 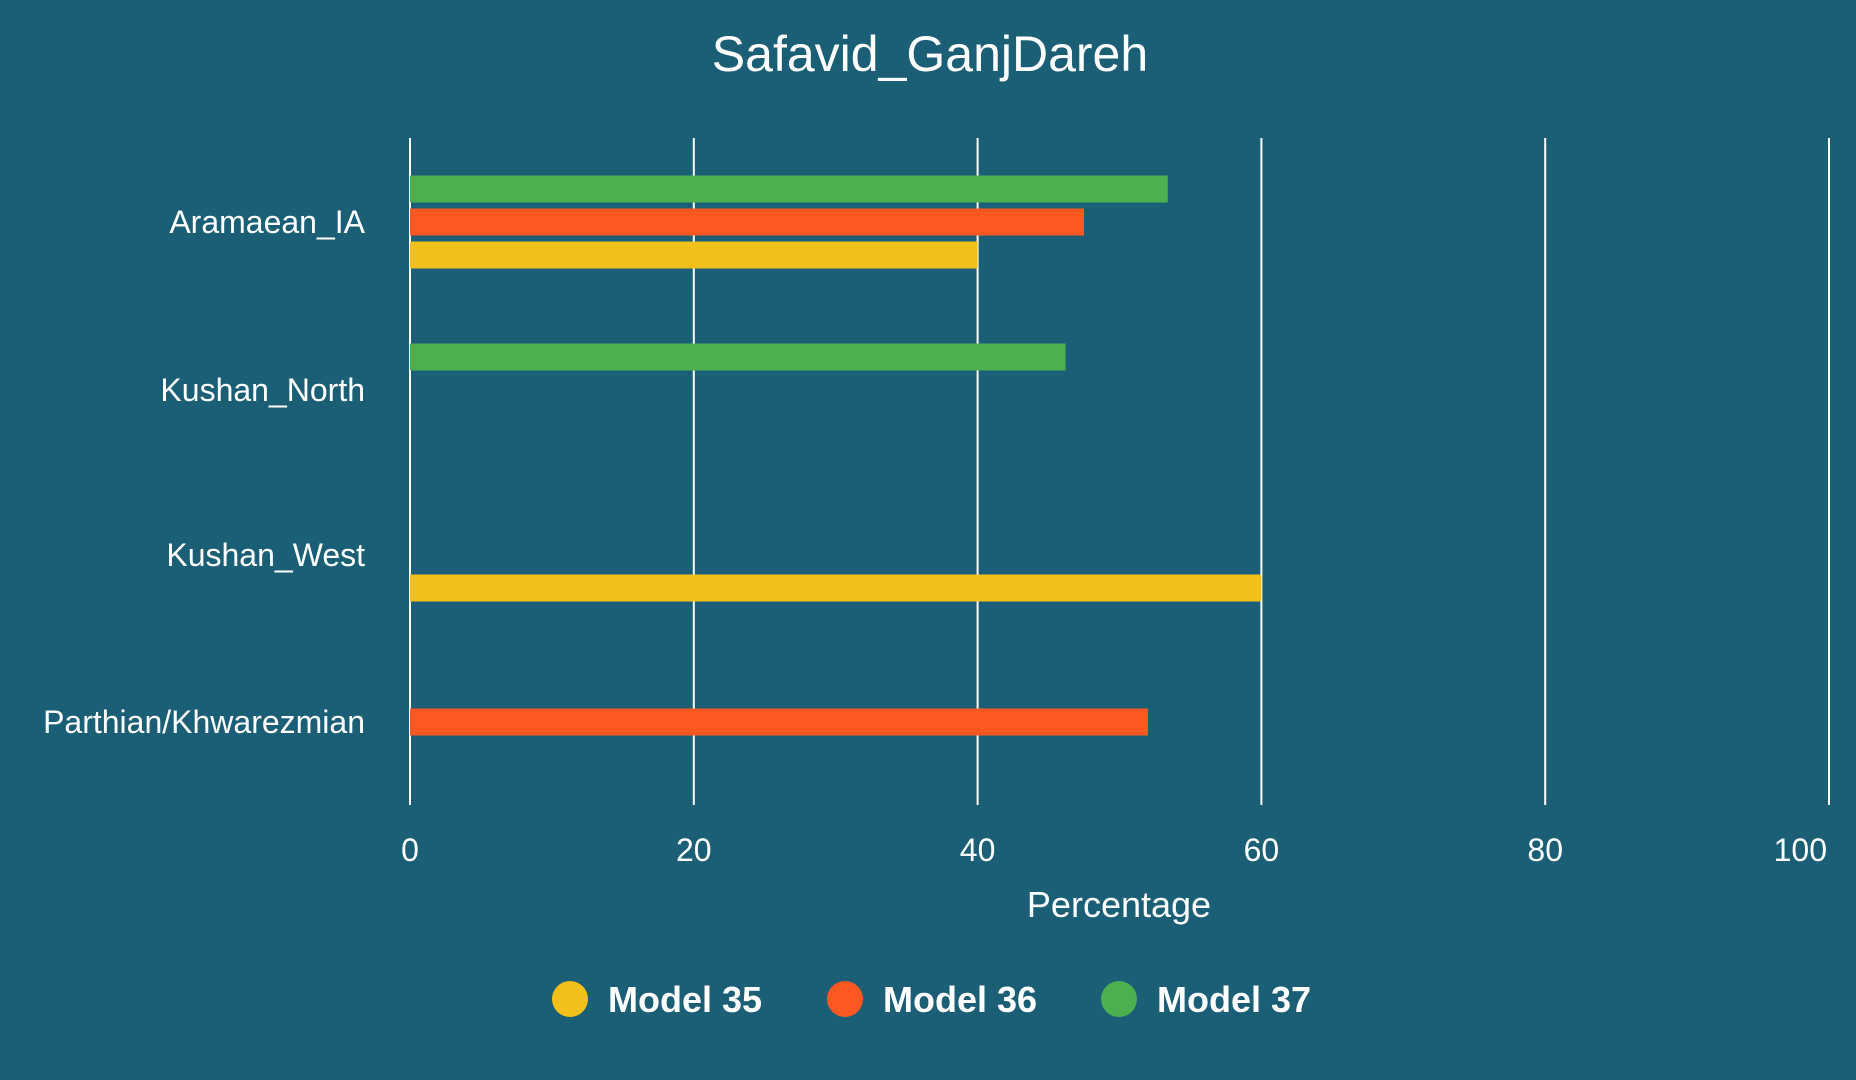 I want to click on legend-label: Model 35, so click(x=685, y=999).